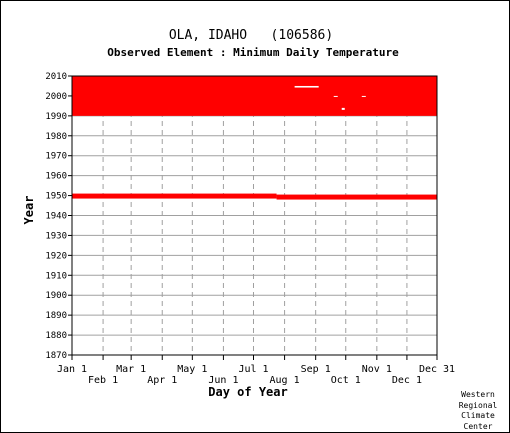 This screenshot has width=510, height=433. Describe the element at coordinates (56, 316) in the screenshot. I see `y-tick-label: 1890` at that location.